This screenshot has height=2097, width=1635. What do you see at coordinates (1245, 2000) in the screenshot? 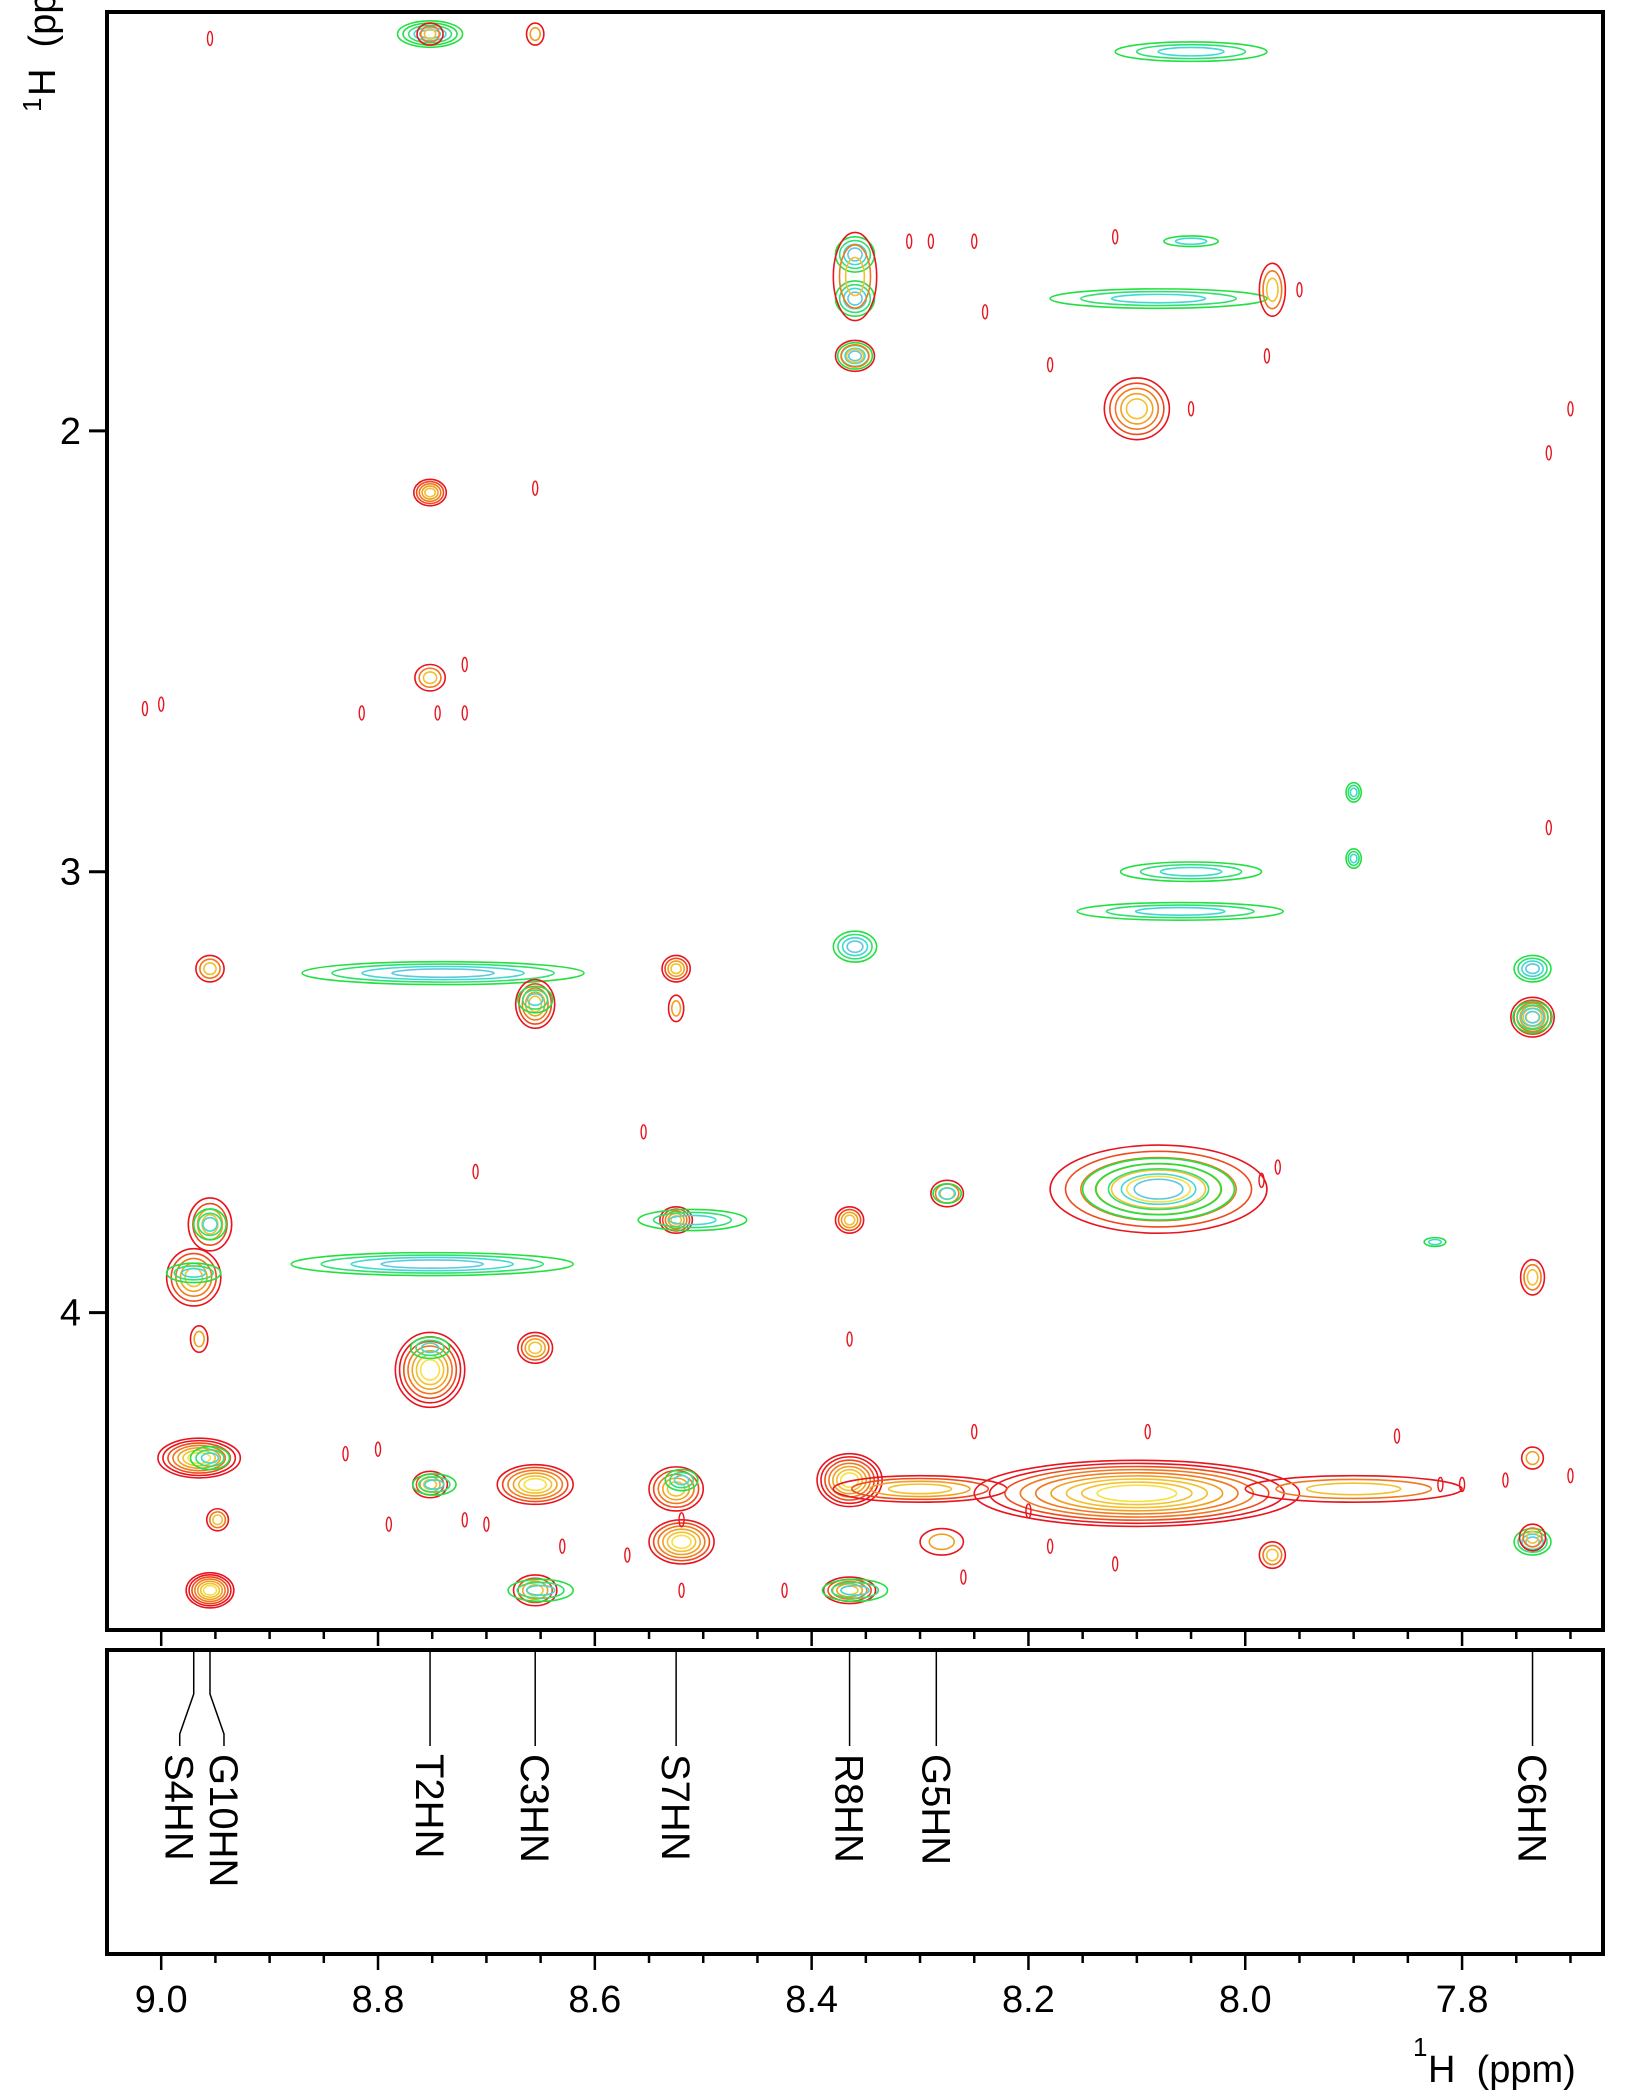
I see `x-tick-label: 8.0` at bounding box center [1245, 2000].